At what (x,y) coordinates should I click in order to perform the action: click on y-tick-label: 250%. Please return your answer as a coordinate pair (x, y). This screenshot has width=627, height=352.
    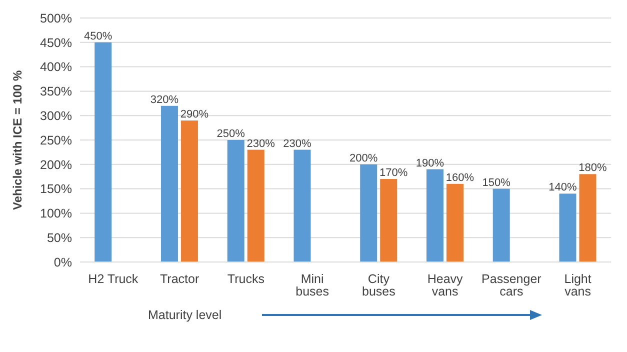
    Looking at the image, I should click on (56, 140).